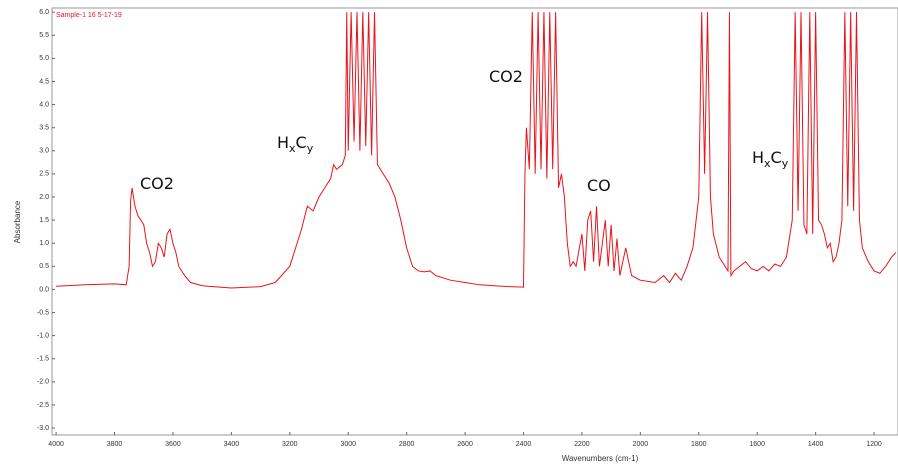 The image size is (898, 467). Describe the element at coordinates (43, 405) in the screenshot. I see `y-tick-label: -2.5` at that location.